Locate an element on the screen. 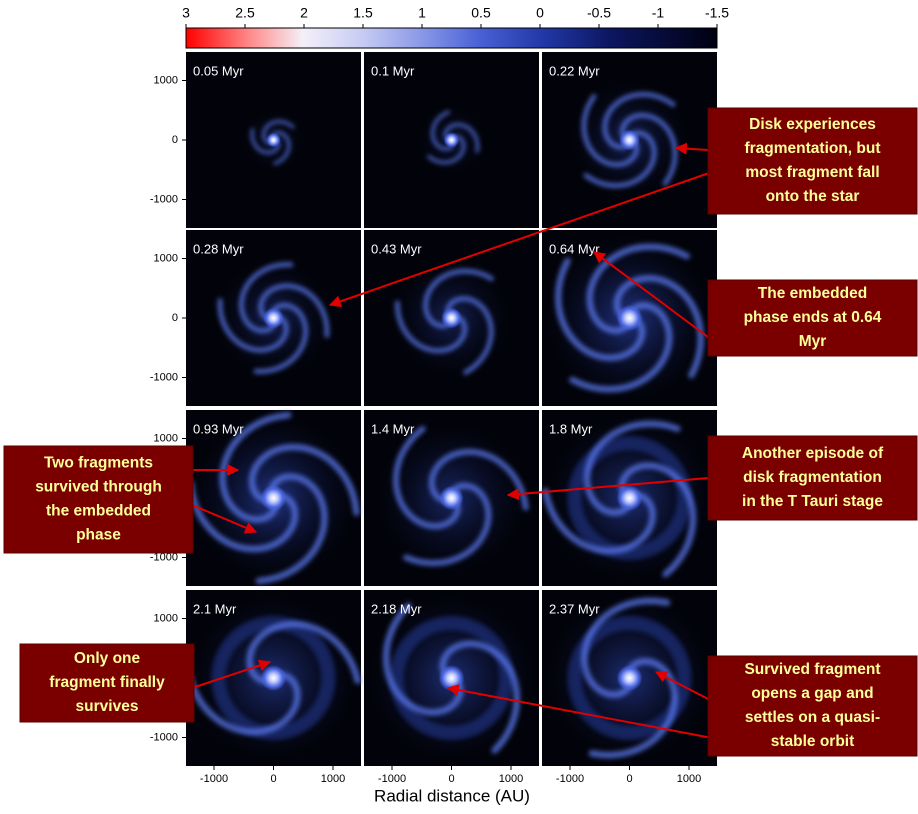 This screenshot has width=918, height=814. colorbar-tick-label: -1 is located at coordinates (658, 13).